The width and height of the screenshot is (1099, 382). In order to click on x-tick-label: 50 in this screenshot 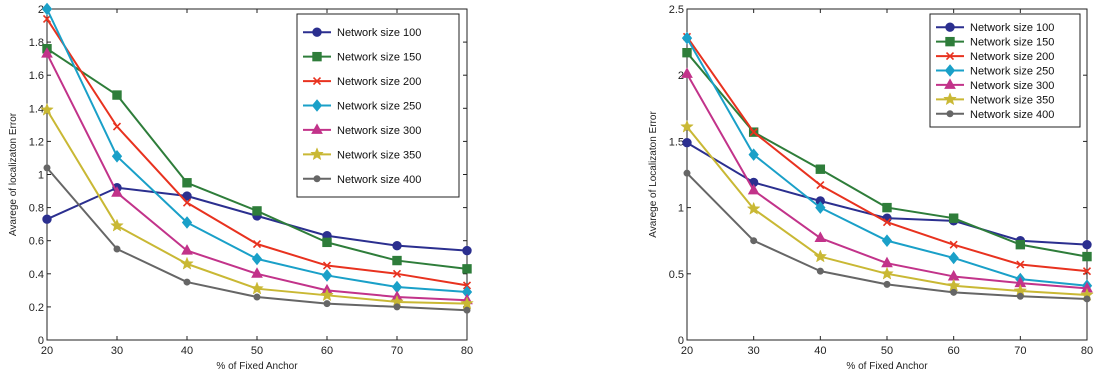, I will do `click(257, 351)`.